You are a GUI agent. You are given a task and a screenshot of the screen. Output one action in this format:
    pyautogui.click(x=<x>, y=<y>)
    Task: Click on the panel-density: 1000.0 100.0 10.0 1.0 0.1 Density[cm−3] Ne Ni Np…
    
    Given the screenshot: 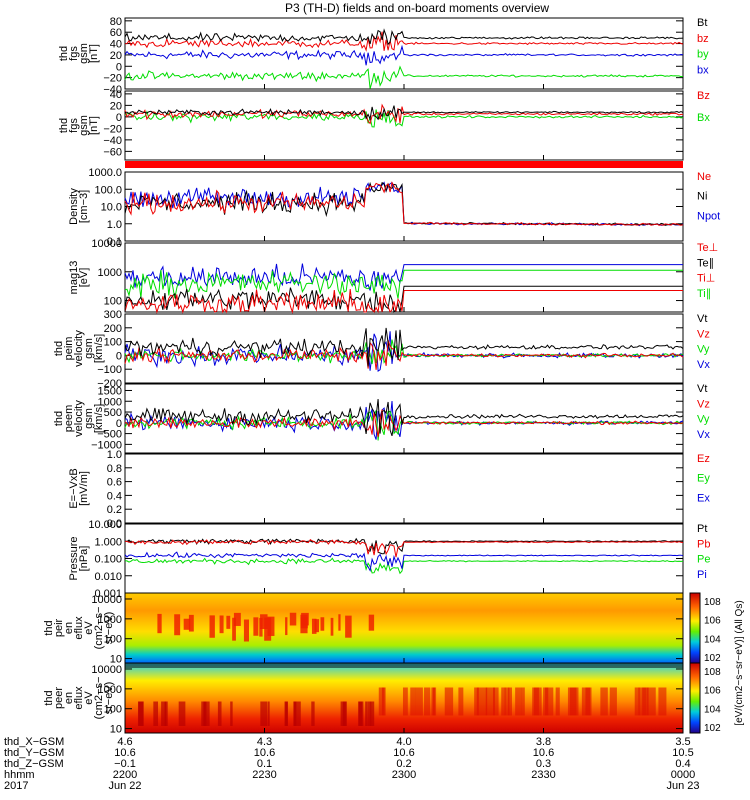 What is the action you would take?
    pyautogui.click(x=394, y=207)
    